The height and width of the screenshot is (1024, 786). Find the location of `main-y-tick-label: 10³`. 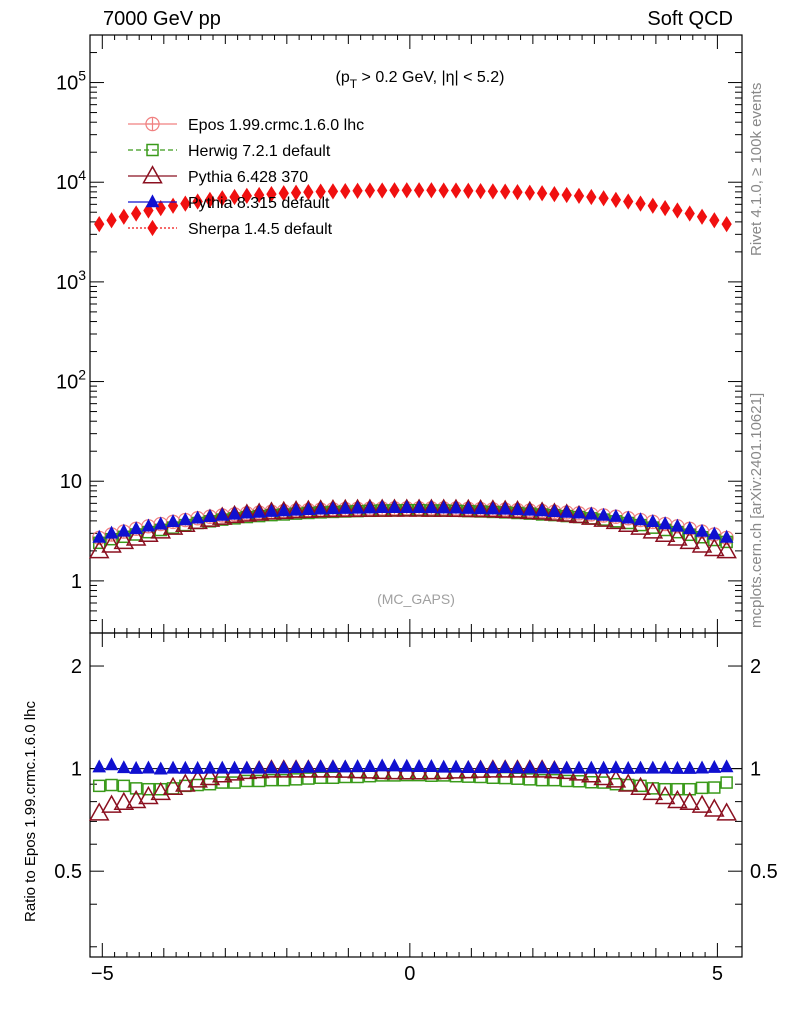

main-y-tick-label: 10³ is located at coordinates (71, 280).